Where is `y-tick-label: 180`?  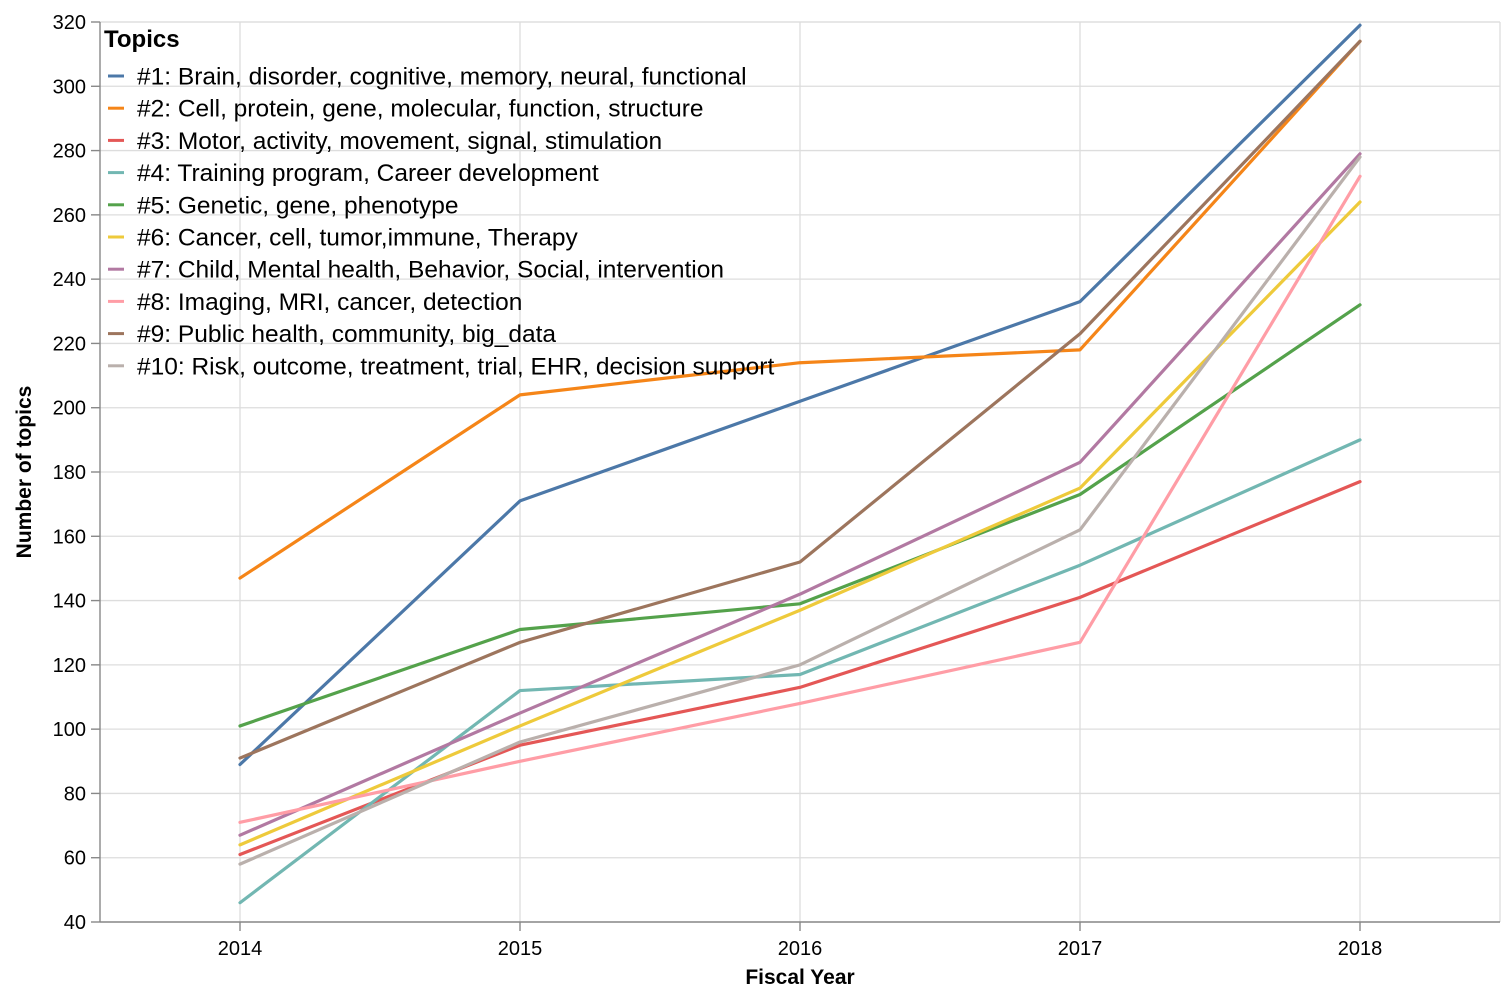 y-tick-label: 180 is located at coordinates (69, 473).